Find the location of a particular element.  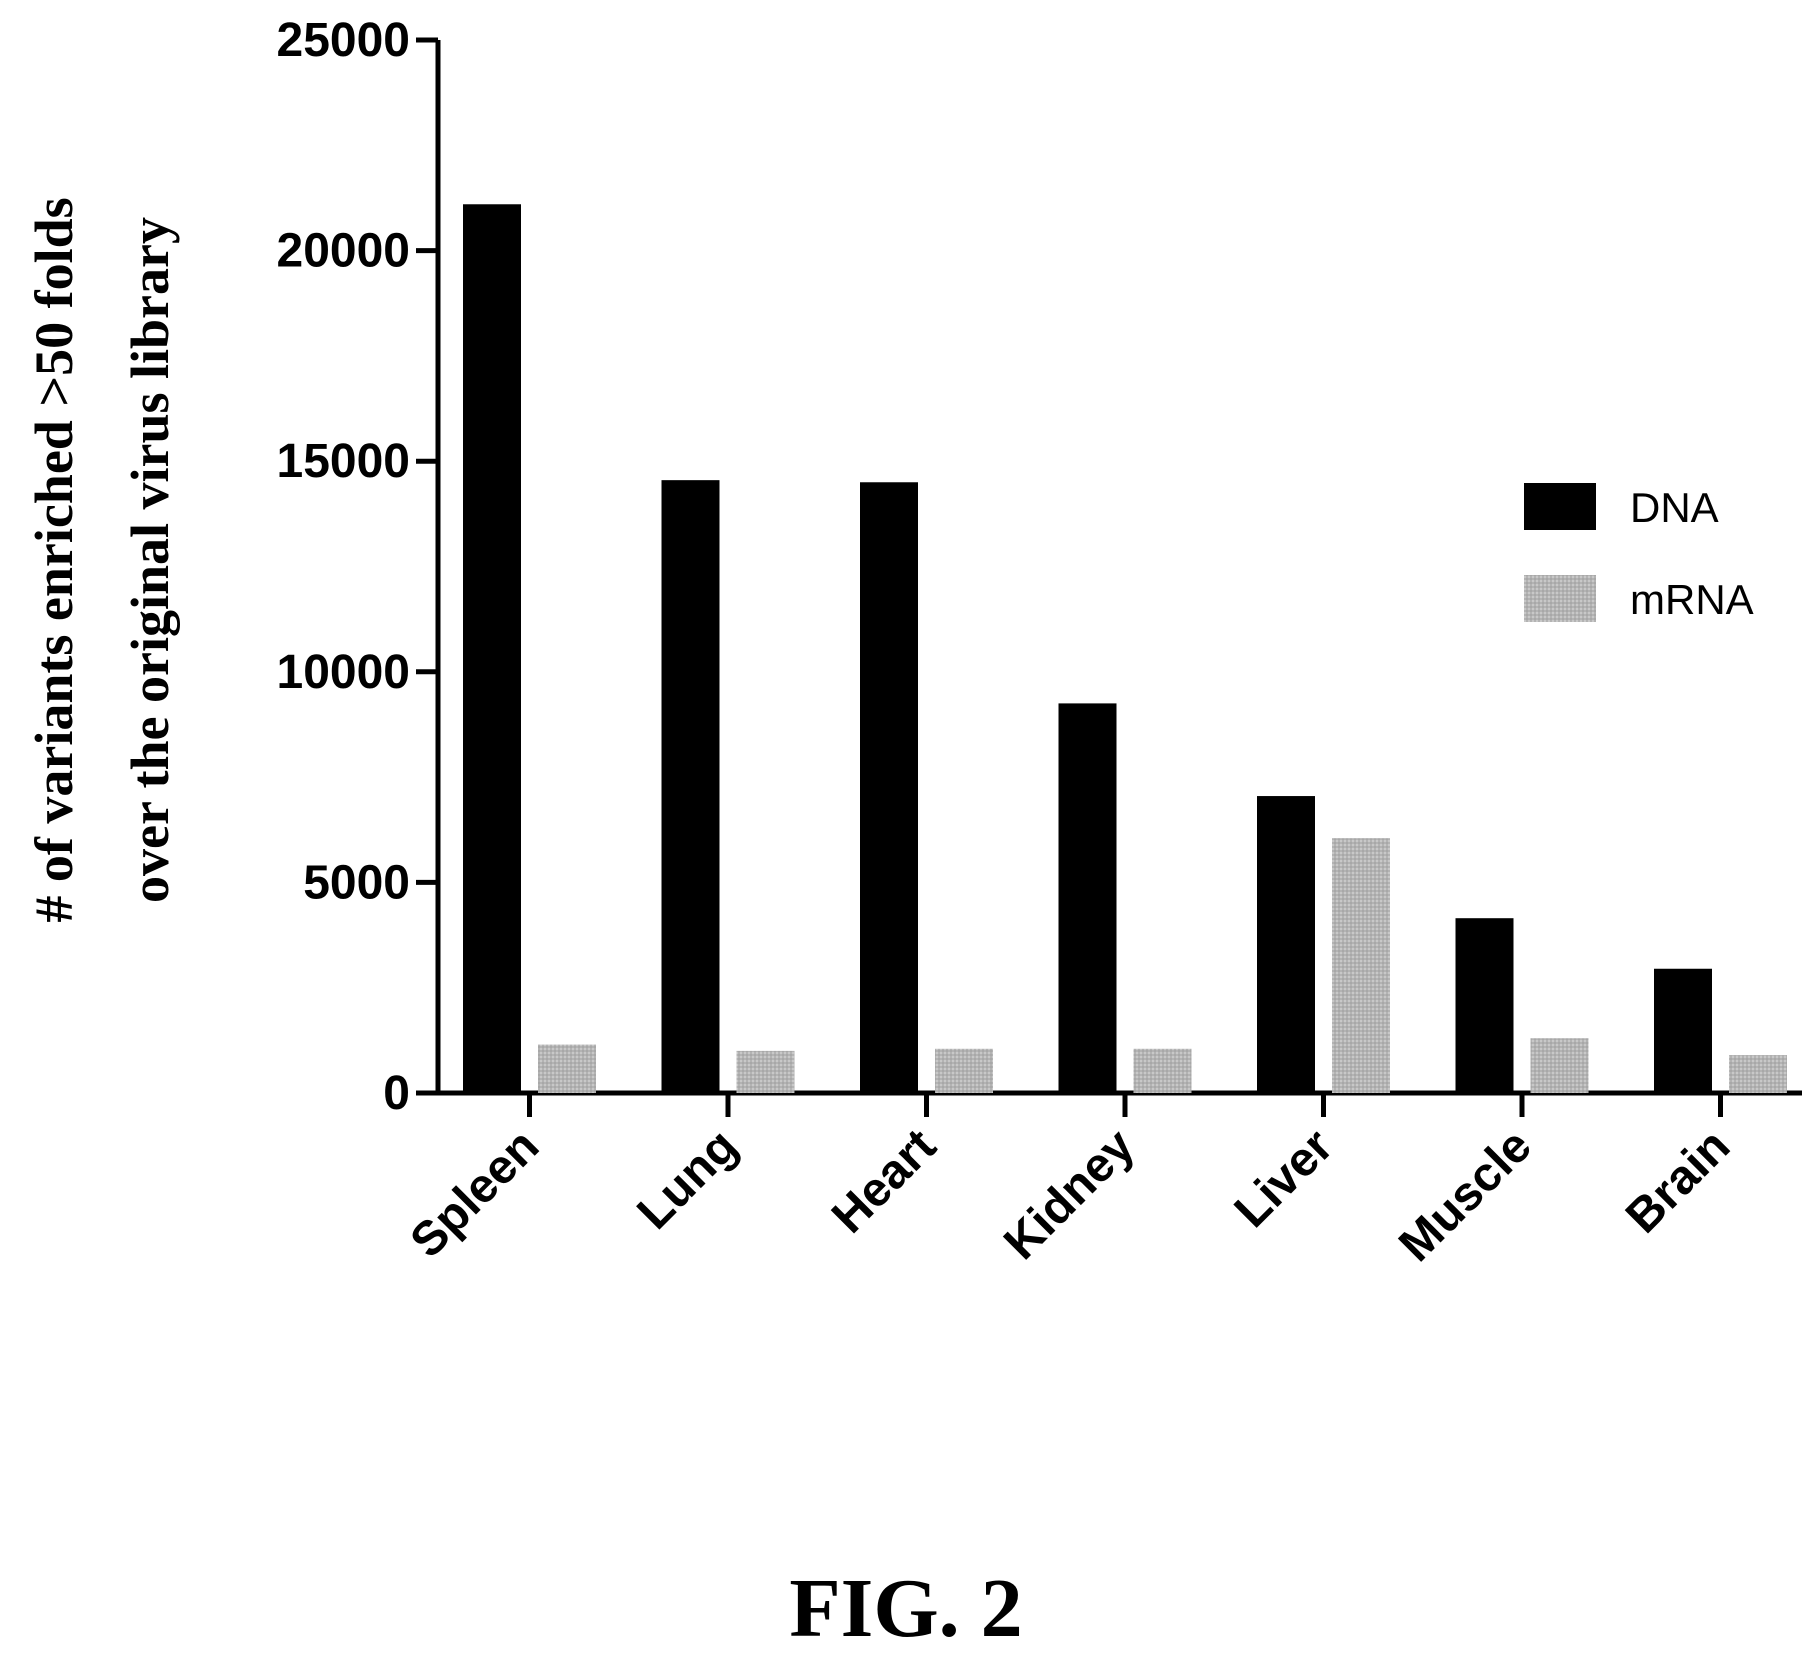

x-tick-label-heart: Heart is located at coordinates (884, 1181).